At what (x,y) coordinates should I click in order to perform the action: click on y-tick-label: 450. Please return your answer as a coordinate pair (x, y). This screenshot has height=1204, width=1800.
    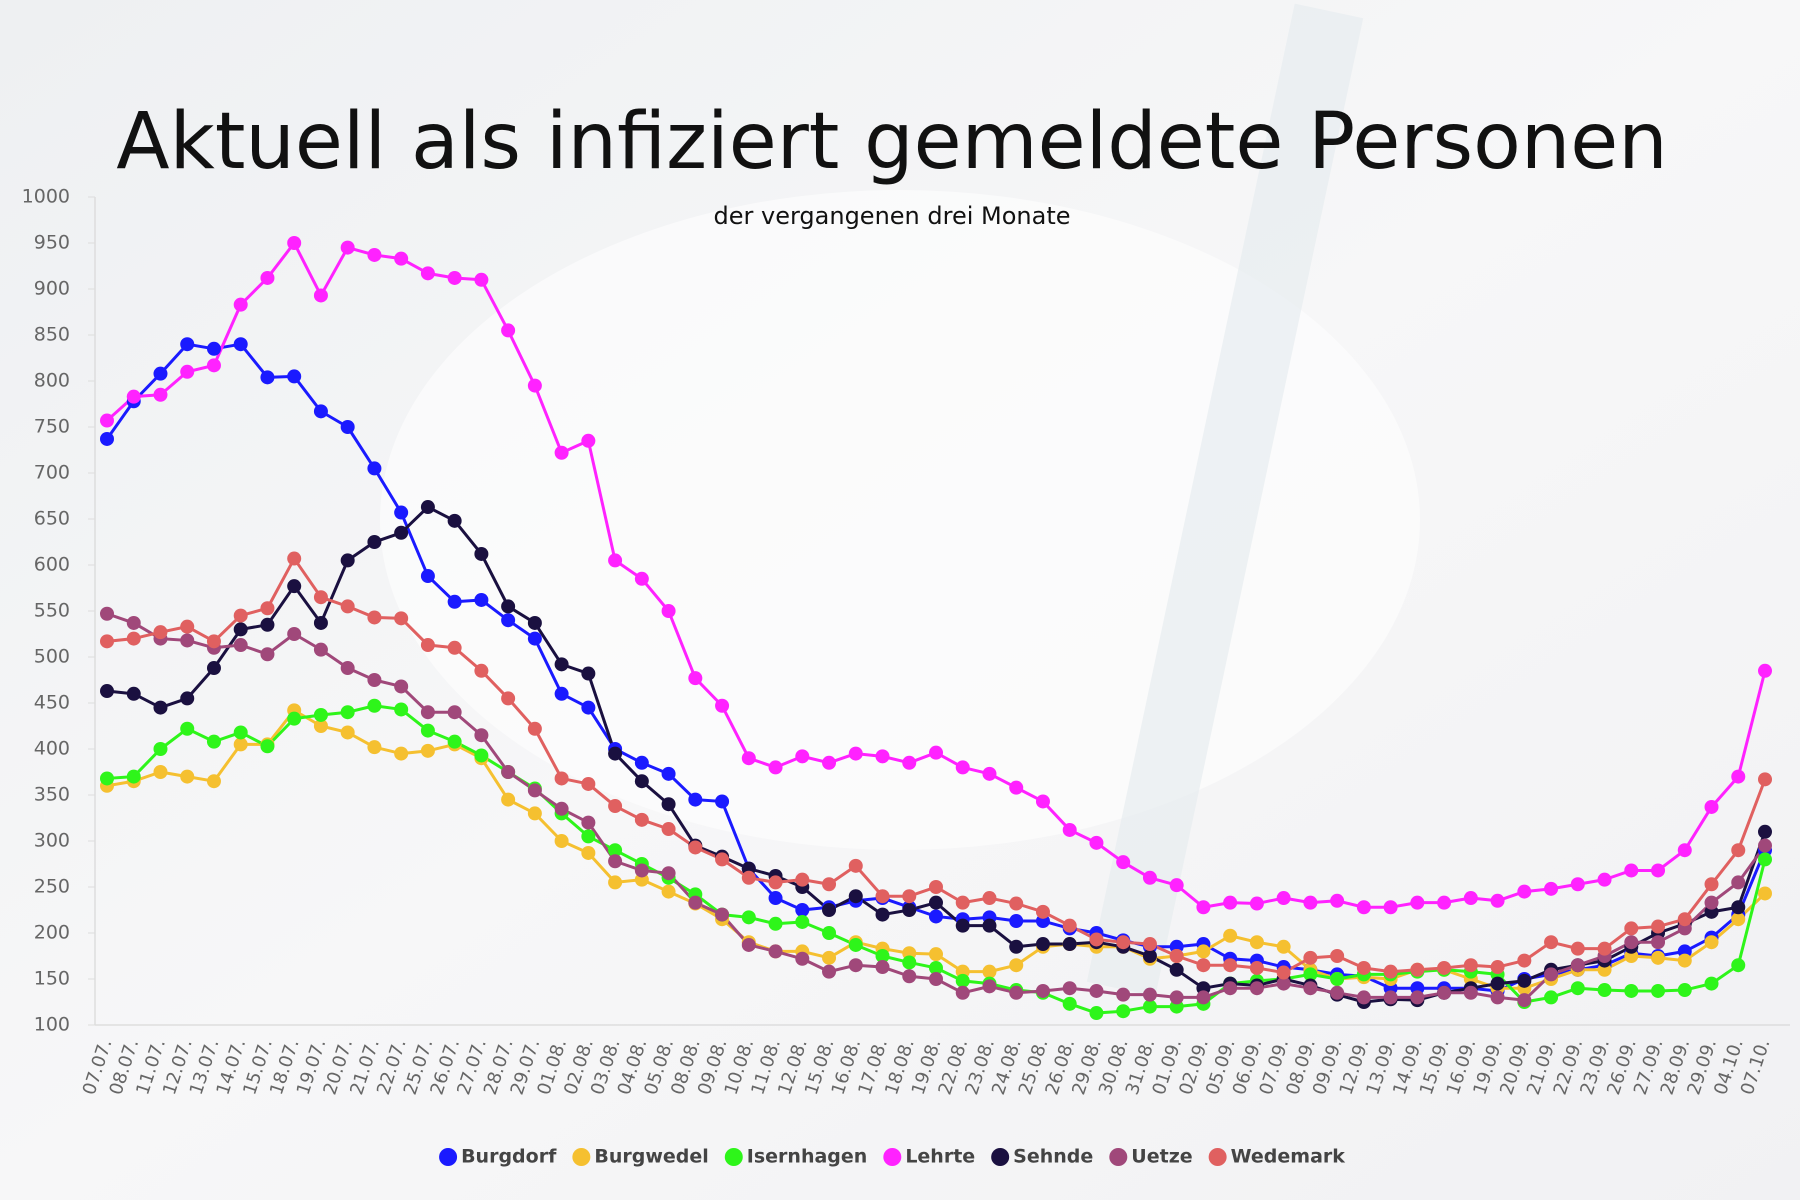
    Looking at the image, I should click on (52, 703).